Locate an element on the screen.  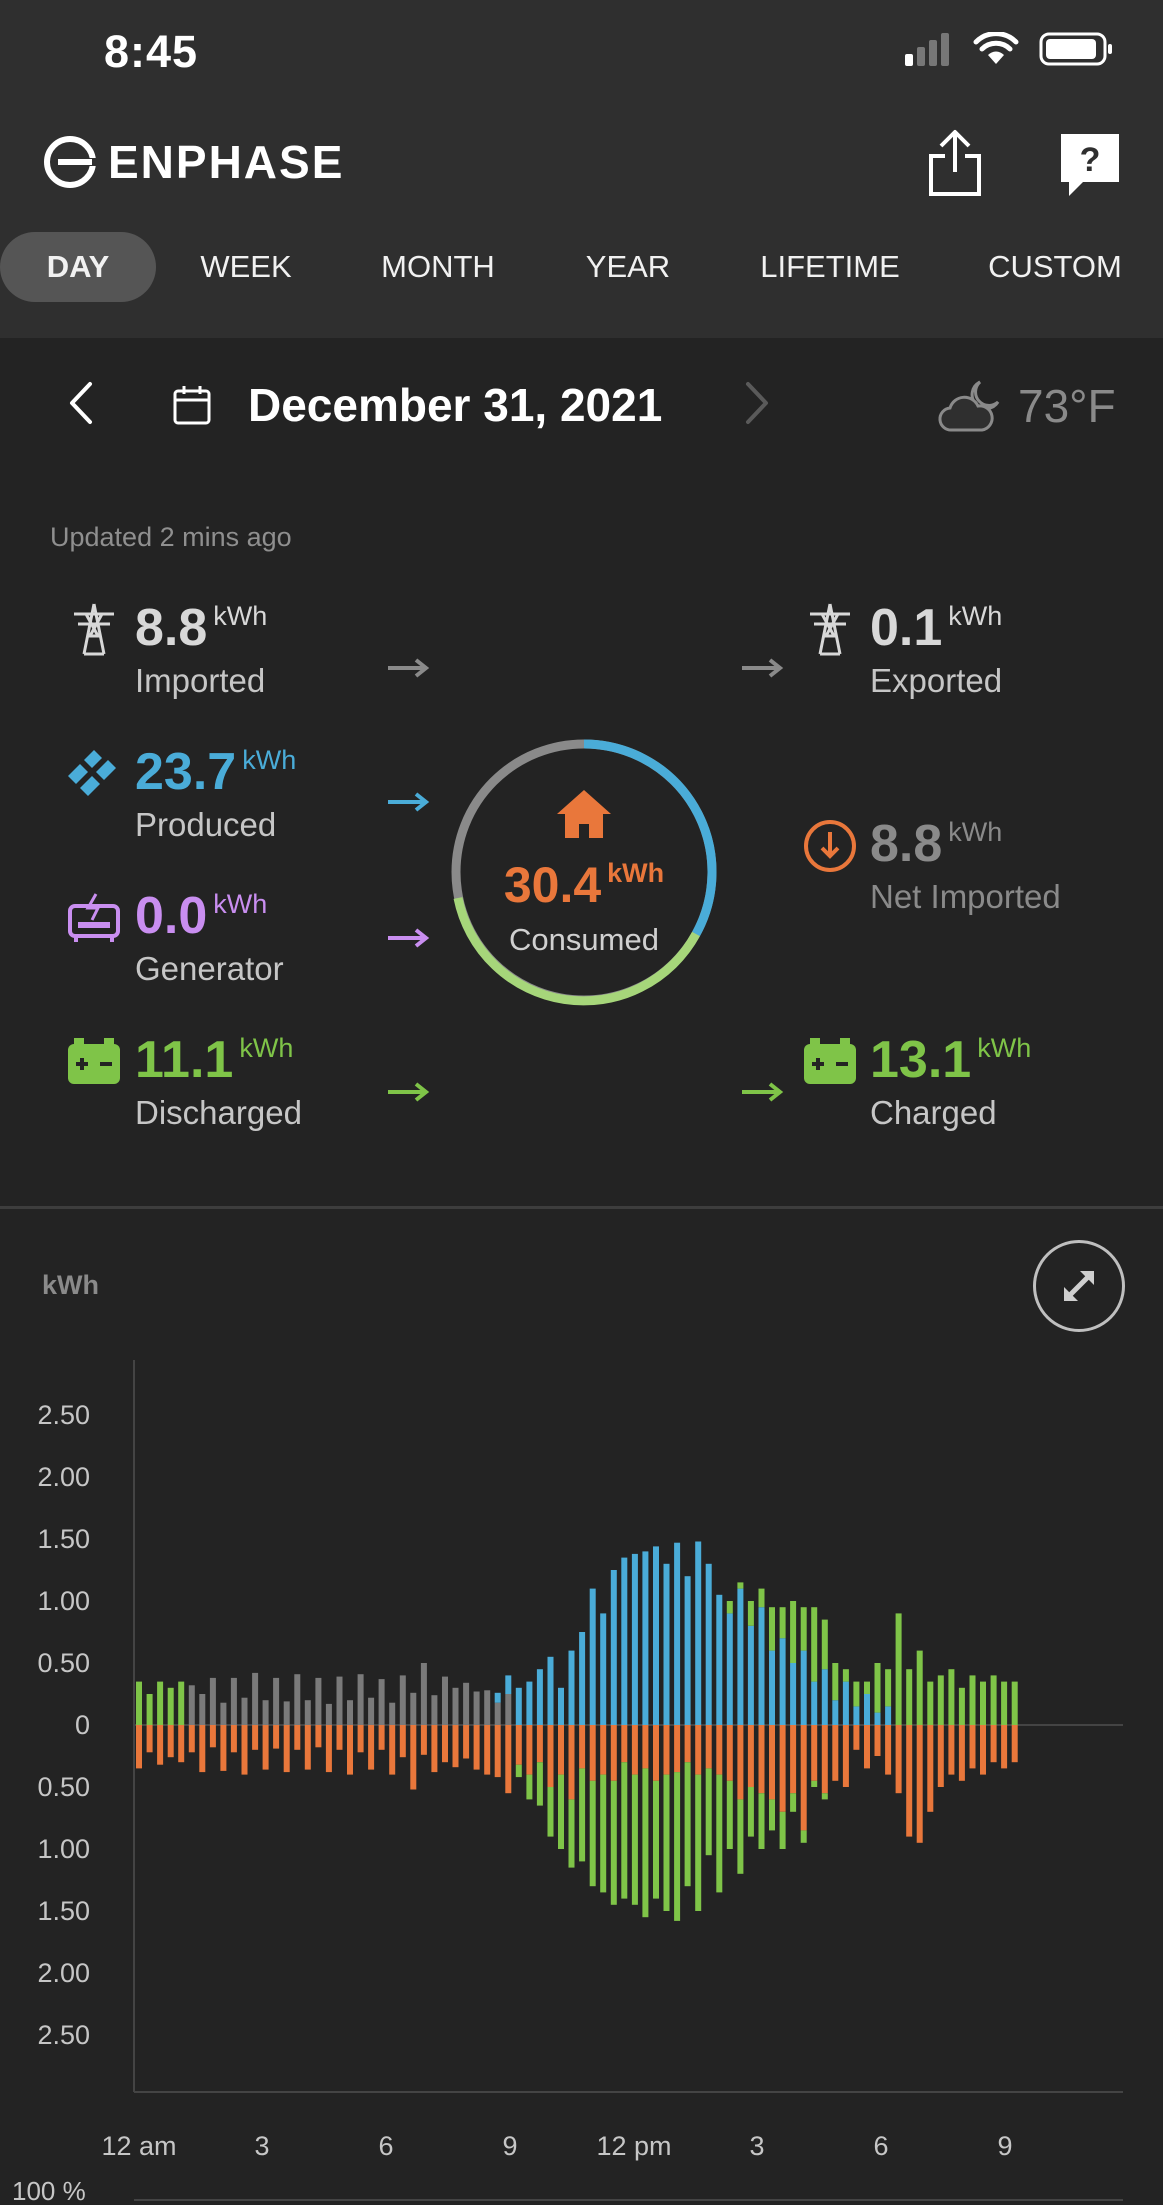
period-tabs: DAY WEEK MONTH YEAR LIFETIME CUSTOM is located at coordinates (581, 267).